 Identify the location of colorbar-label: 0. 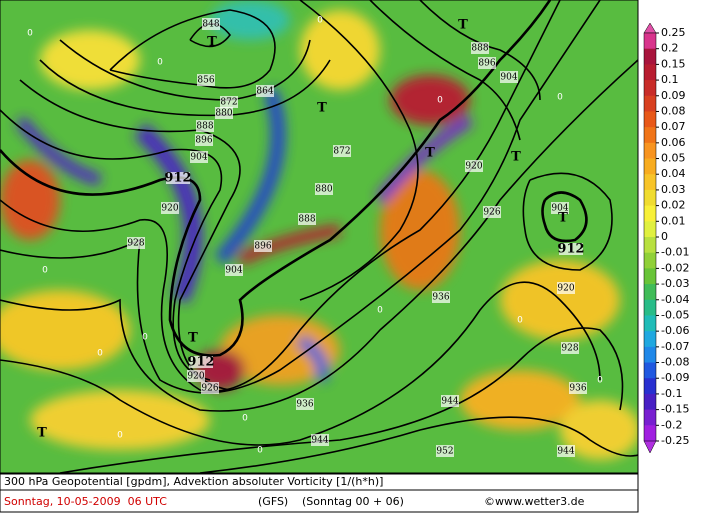
(664, 236).